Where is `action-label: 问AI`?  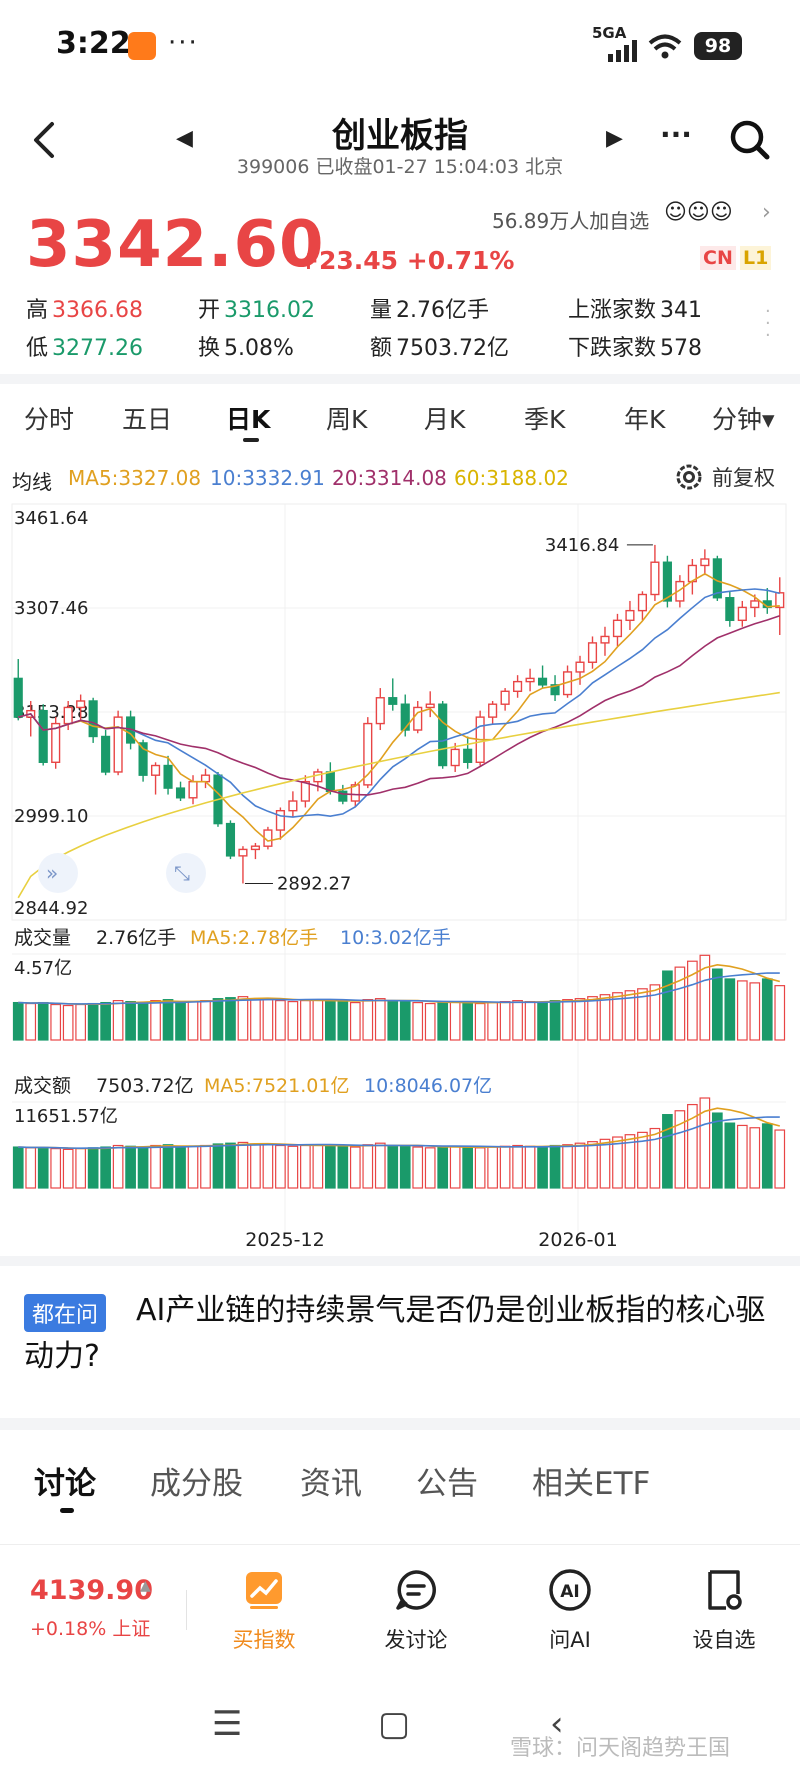 action-label: 问AI is located at coordinates (570, 1640).